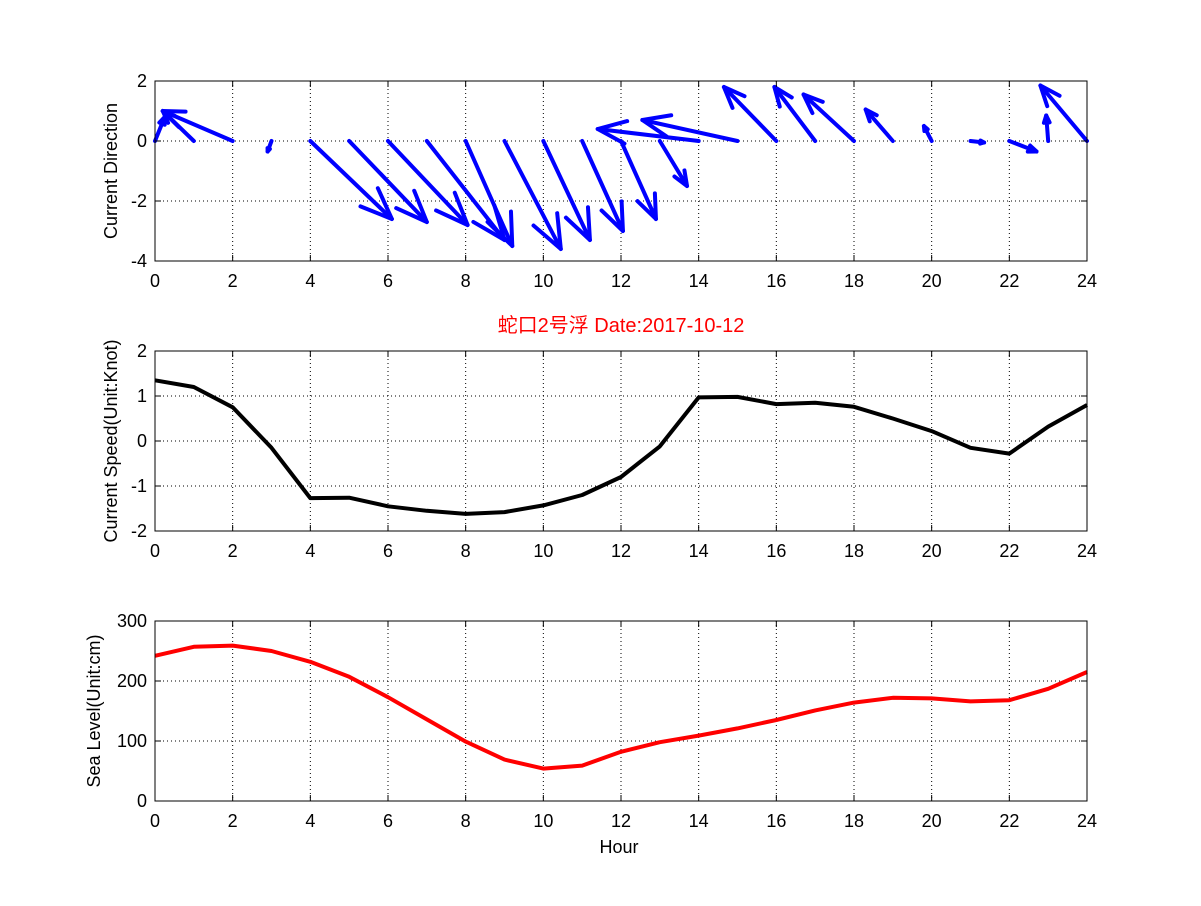 The width and height of the screenshot is (1201, 906). I want to click on y-tick-label: -4, so click(139, 261).